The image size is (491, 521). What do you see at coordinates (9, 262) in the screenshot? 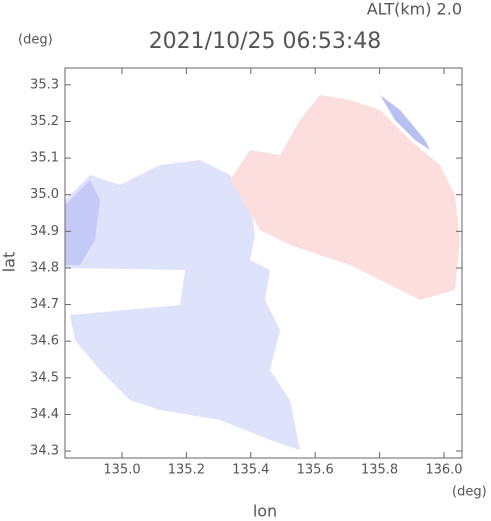
I see `y-axis-label: lat` at bounding box center [9, 262].